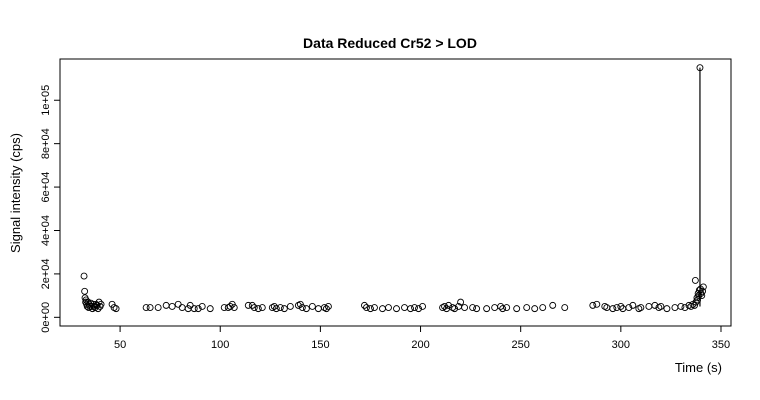 The width and height of the screenshot is (760, 400). Describe the element at coordinates (15, 193) in the screenshot. I see `y-axis-label: Signal intensity (cps)` at that location.